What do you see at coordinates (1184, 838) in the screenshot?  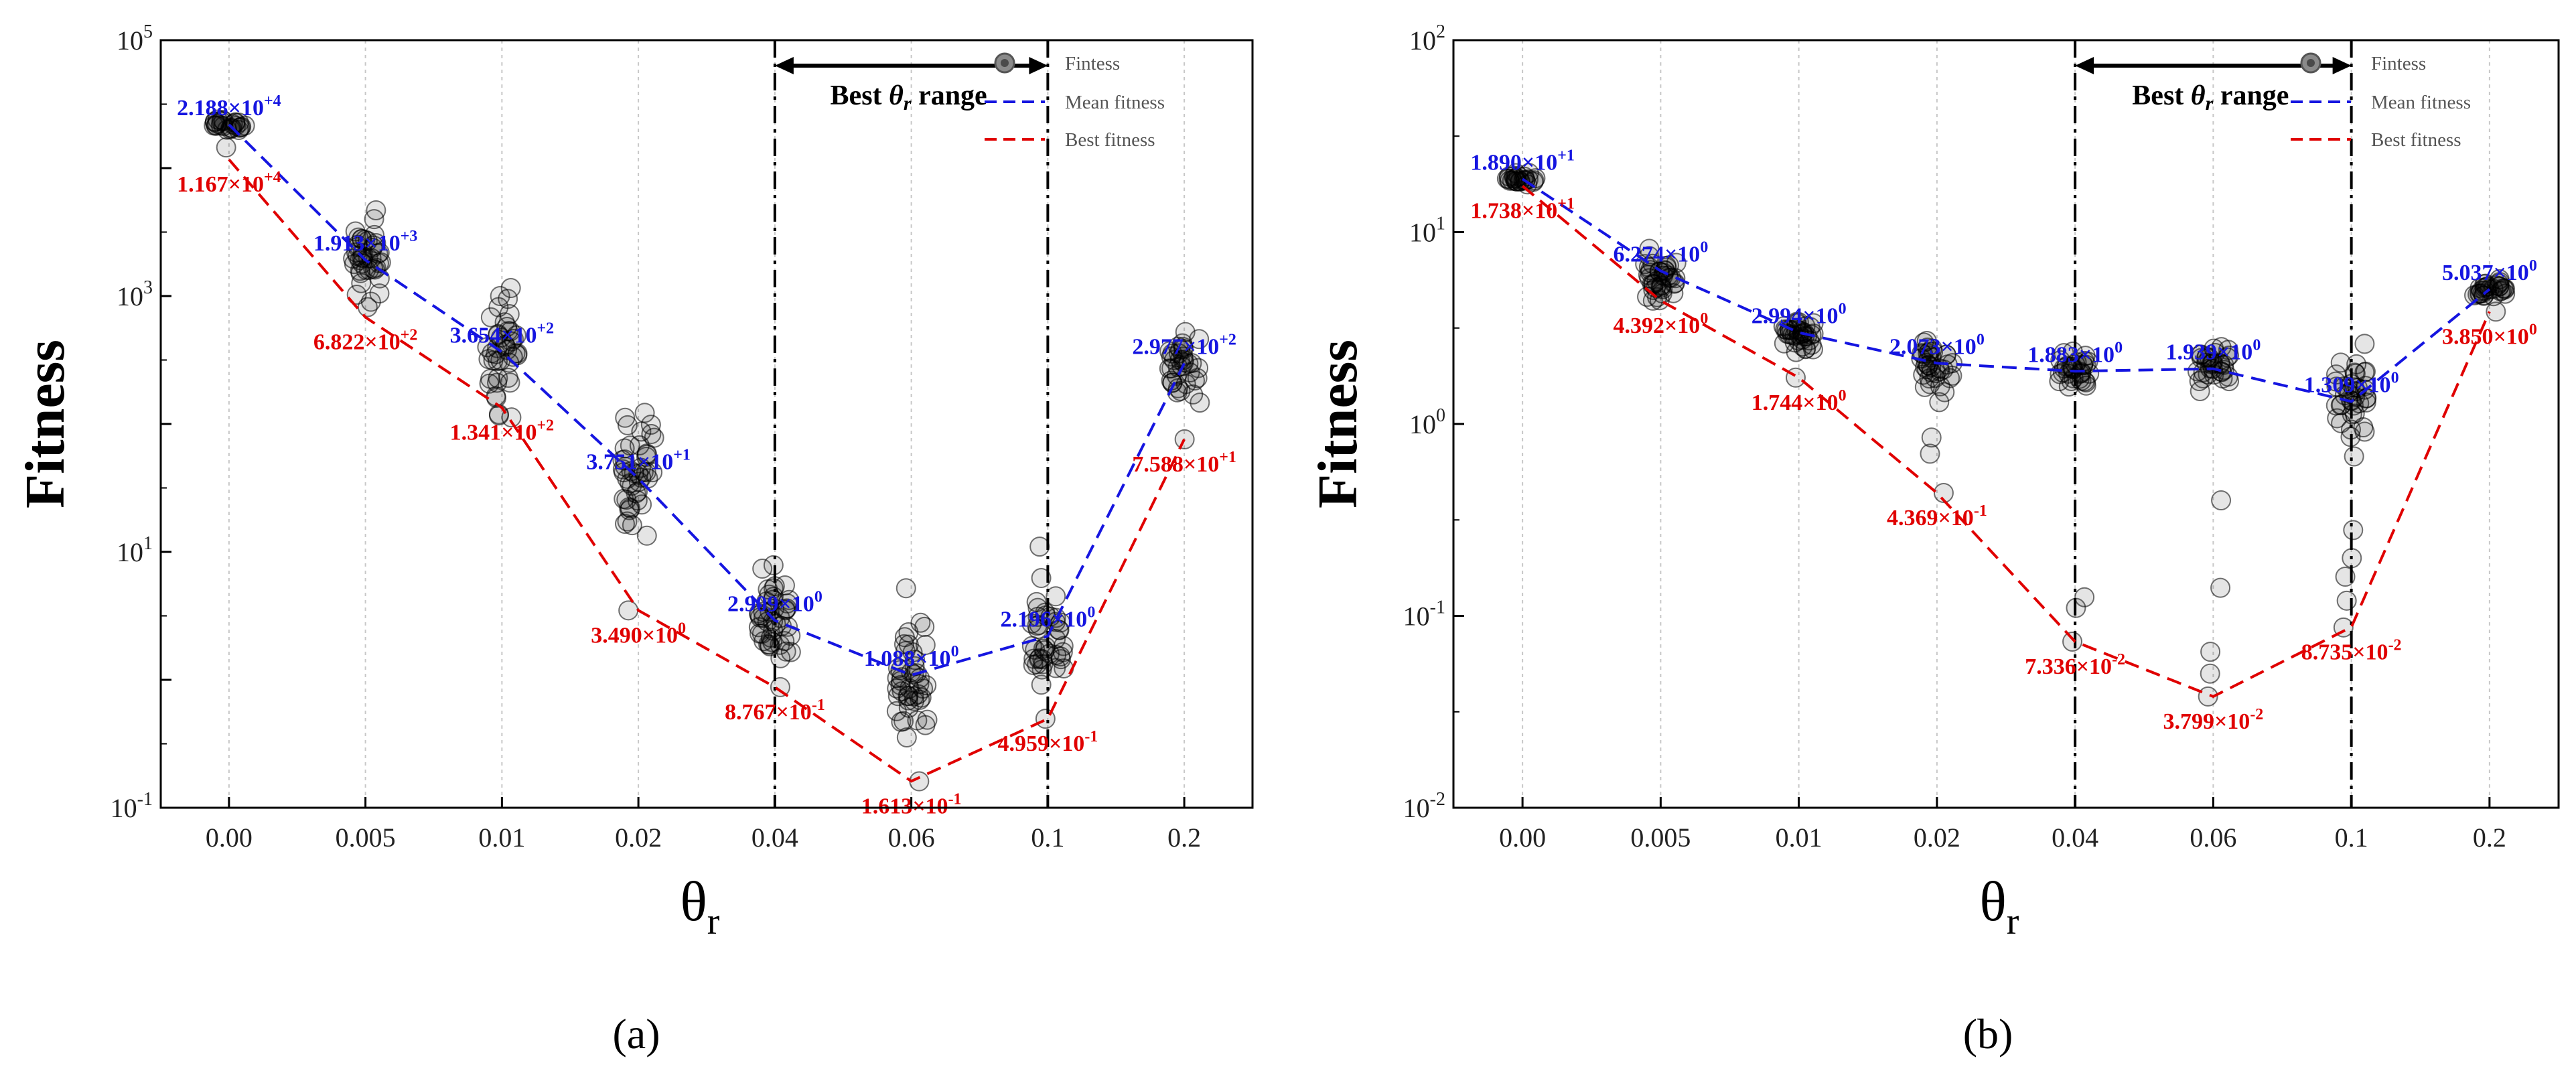 I see `x-tick-label: 0.2` at bounding box center [1184, 838].